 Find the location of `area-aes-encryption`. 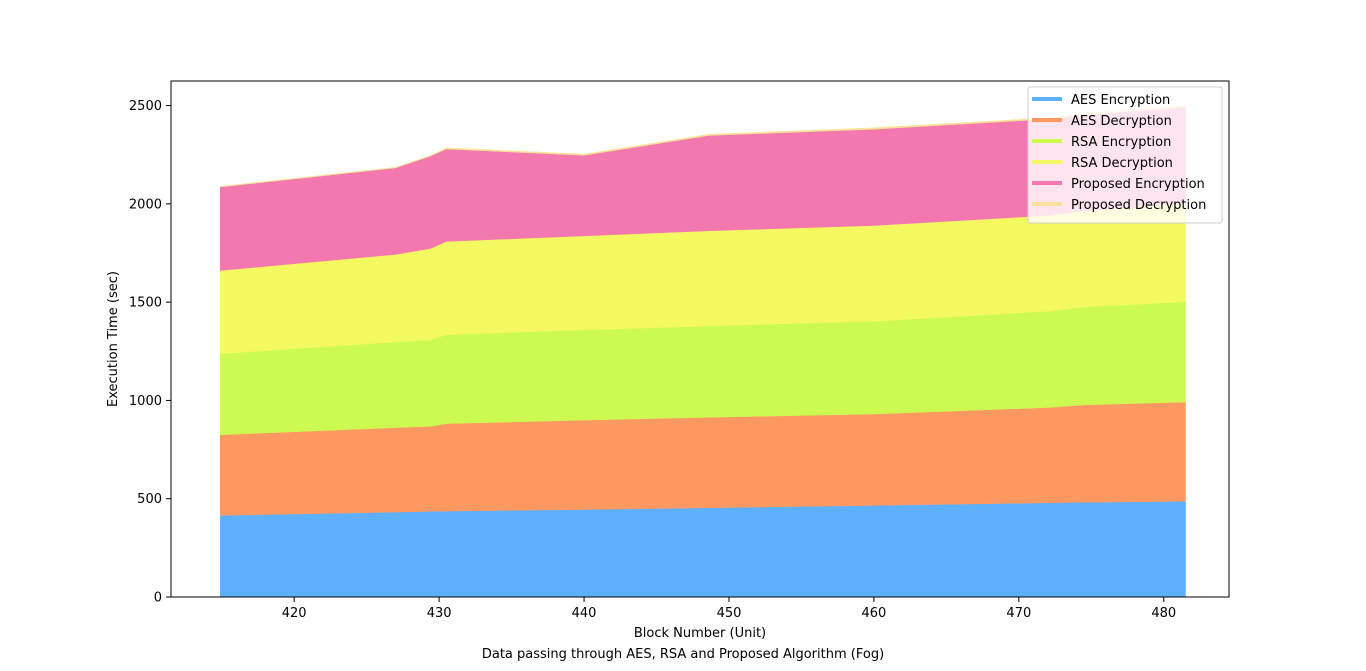

area-aes-encryption is located at coordinates (703, 549).